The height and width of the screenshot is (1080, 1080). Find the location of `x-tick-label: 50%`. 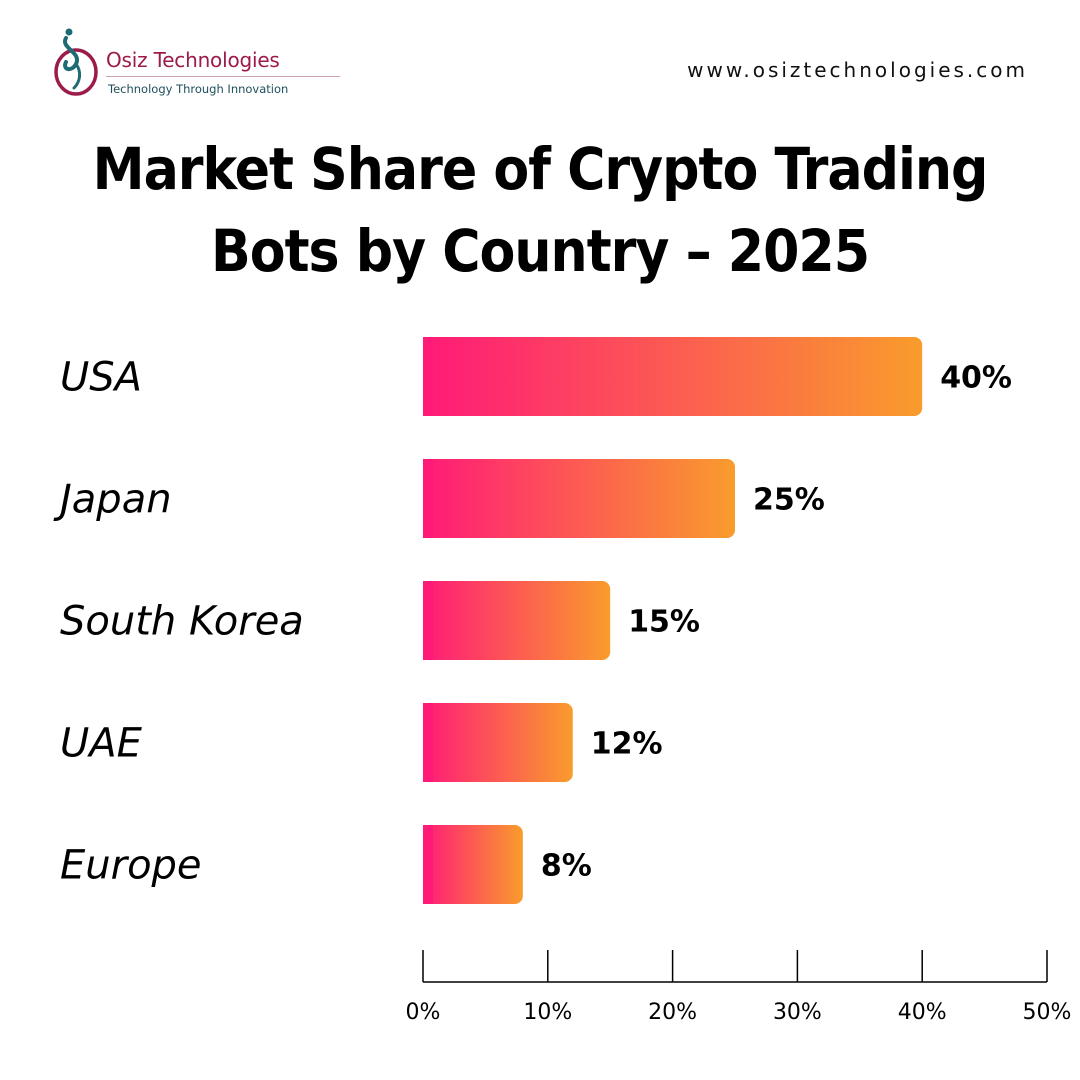

x-tick-label: 50% is located at coordinates (1047, 1012).